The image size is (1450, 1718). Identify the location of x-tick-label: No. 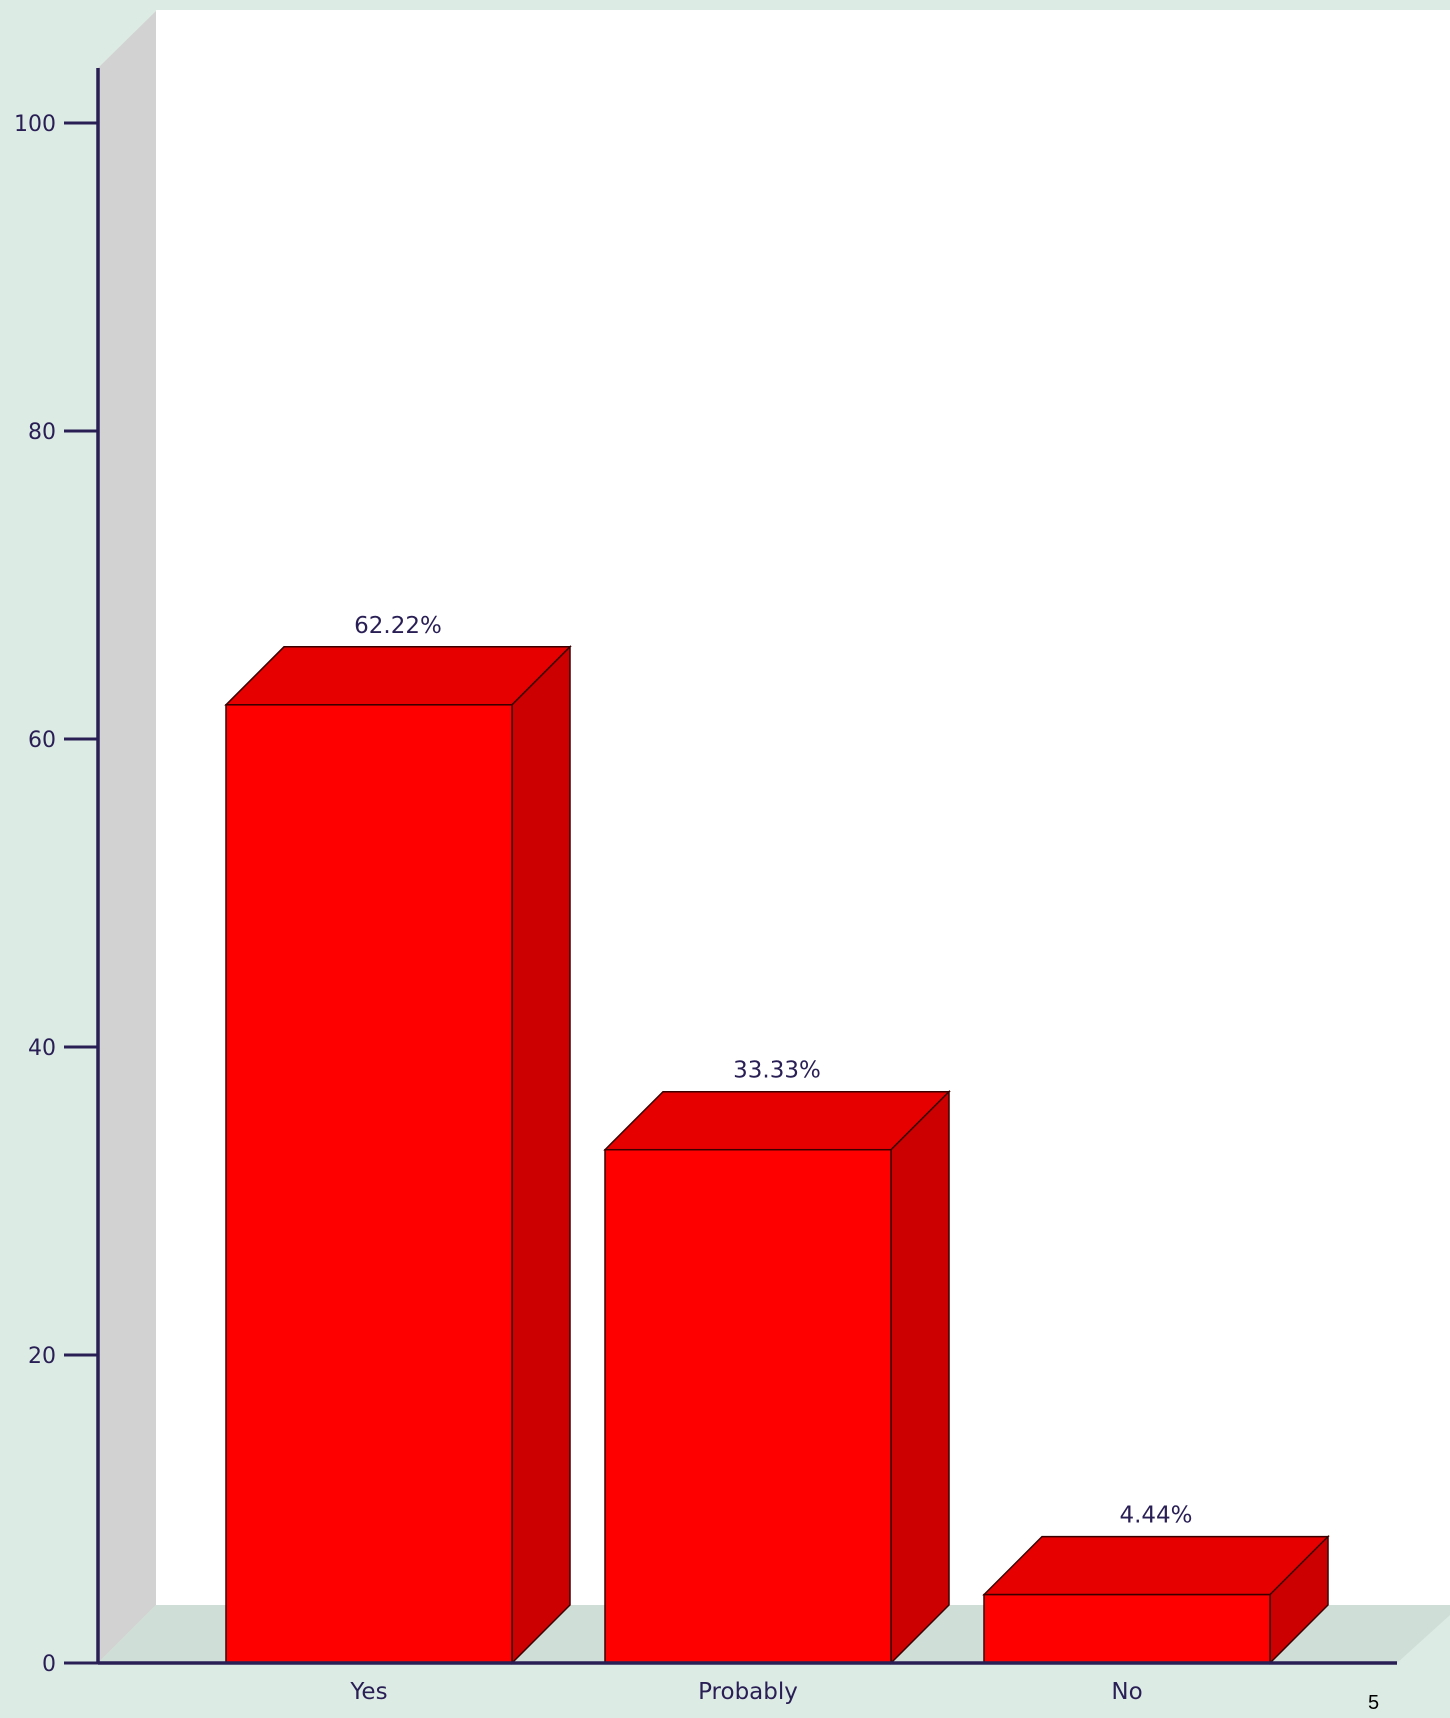
(1126, 1692).